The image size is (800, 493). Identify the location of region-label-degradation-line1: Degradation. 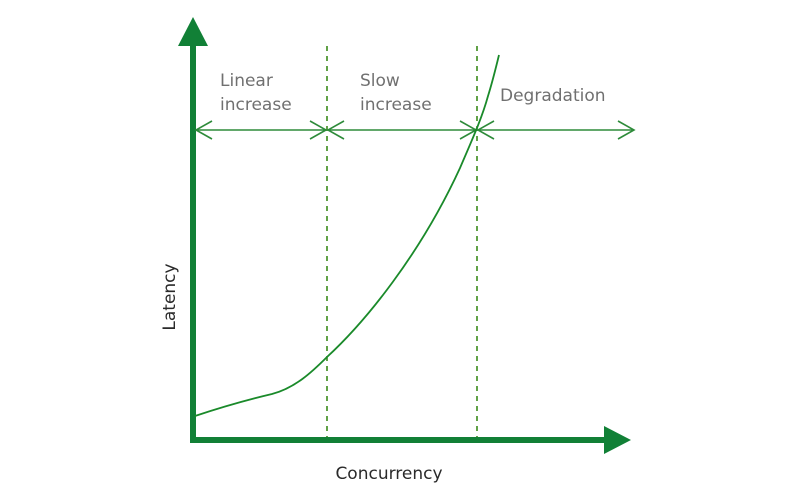
(553, 96).